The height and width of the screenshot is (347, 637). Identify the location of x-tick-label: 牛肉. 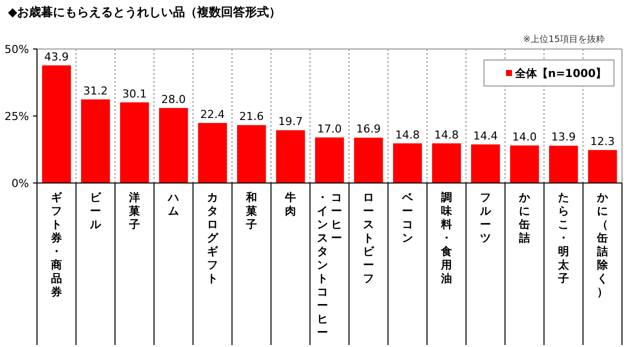
(290, 204).